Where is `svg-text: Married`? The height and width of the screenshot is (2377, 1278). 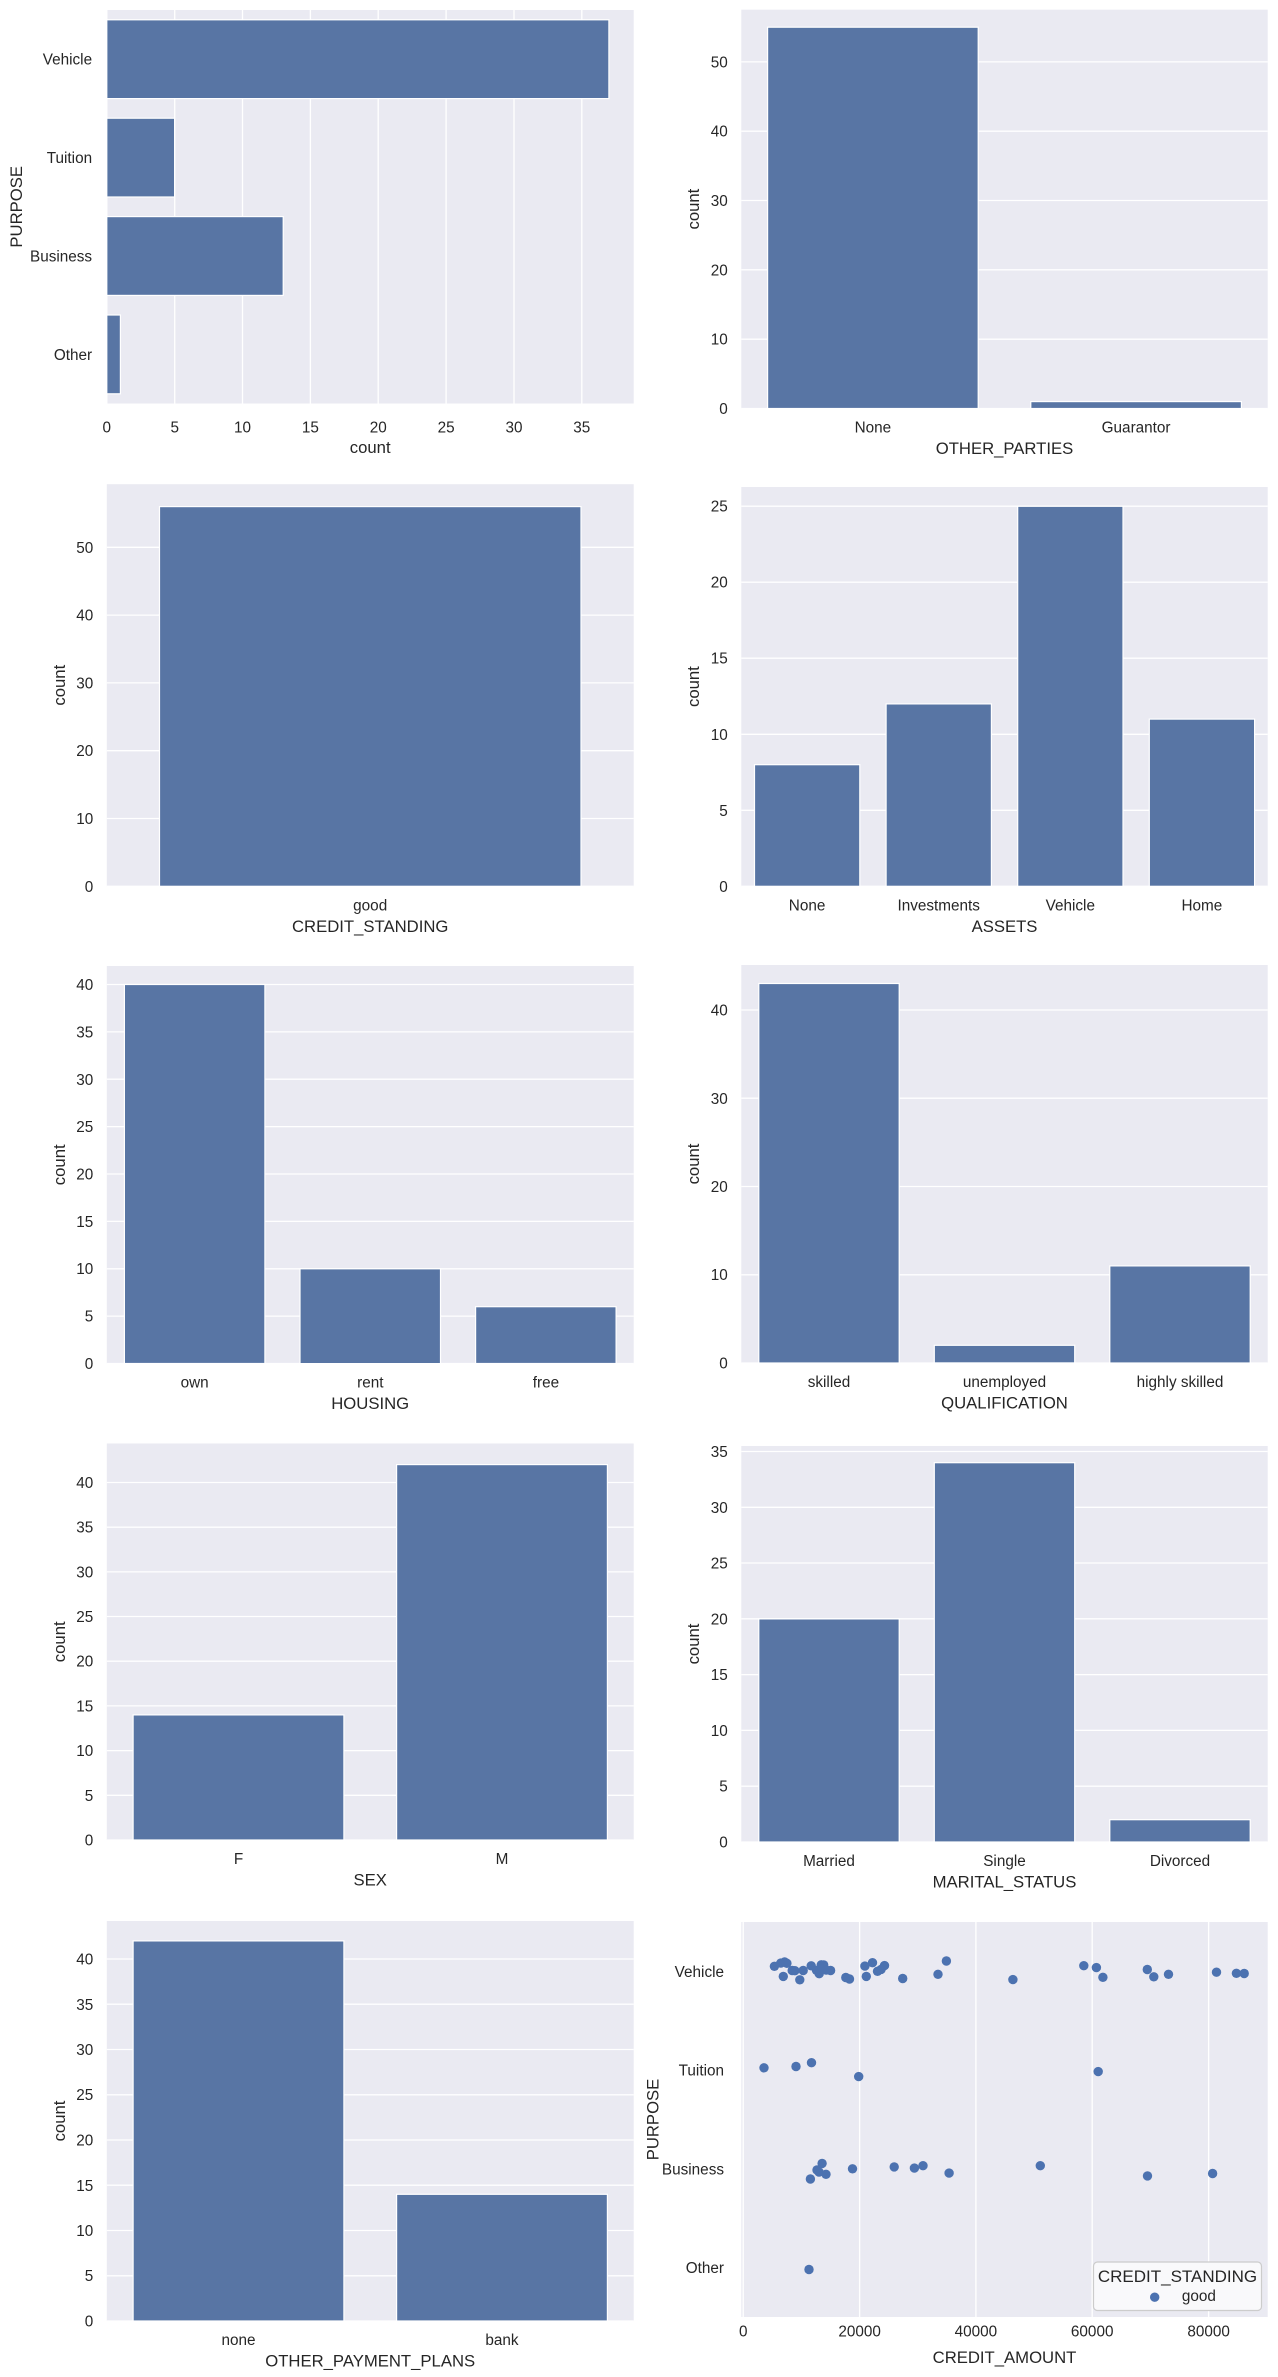 svg-text: Married is located at coordinates (829, 1861).